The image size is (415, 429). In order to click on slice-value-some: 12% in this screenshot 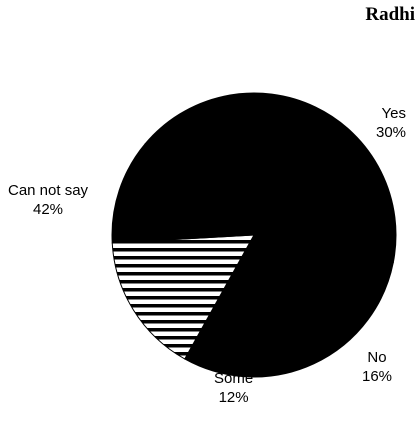, I will do `click(233, 397)`.